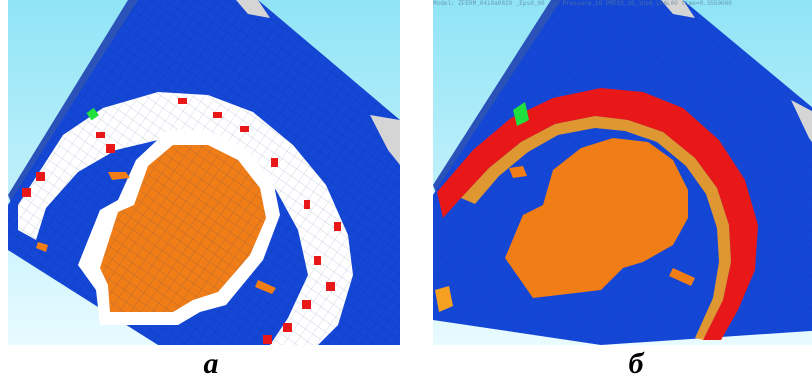 This screenshot has height=385, width=812. Describe the element at coordinates (444, 299) in the screenshot. I see `edge-yield-left` at that location.